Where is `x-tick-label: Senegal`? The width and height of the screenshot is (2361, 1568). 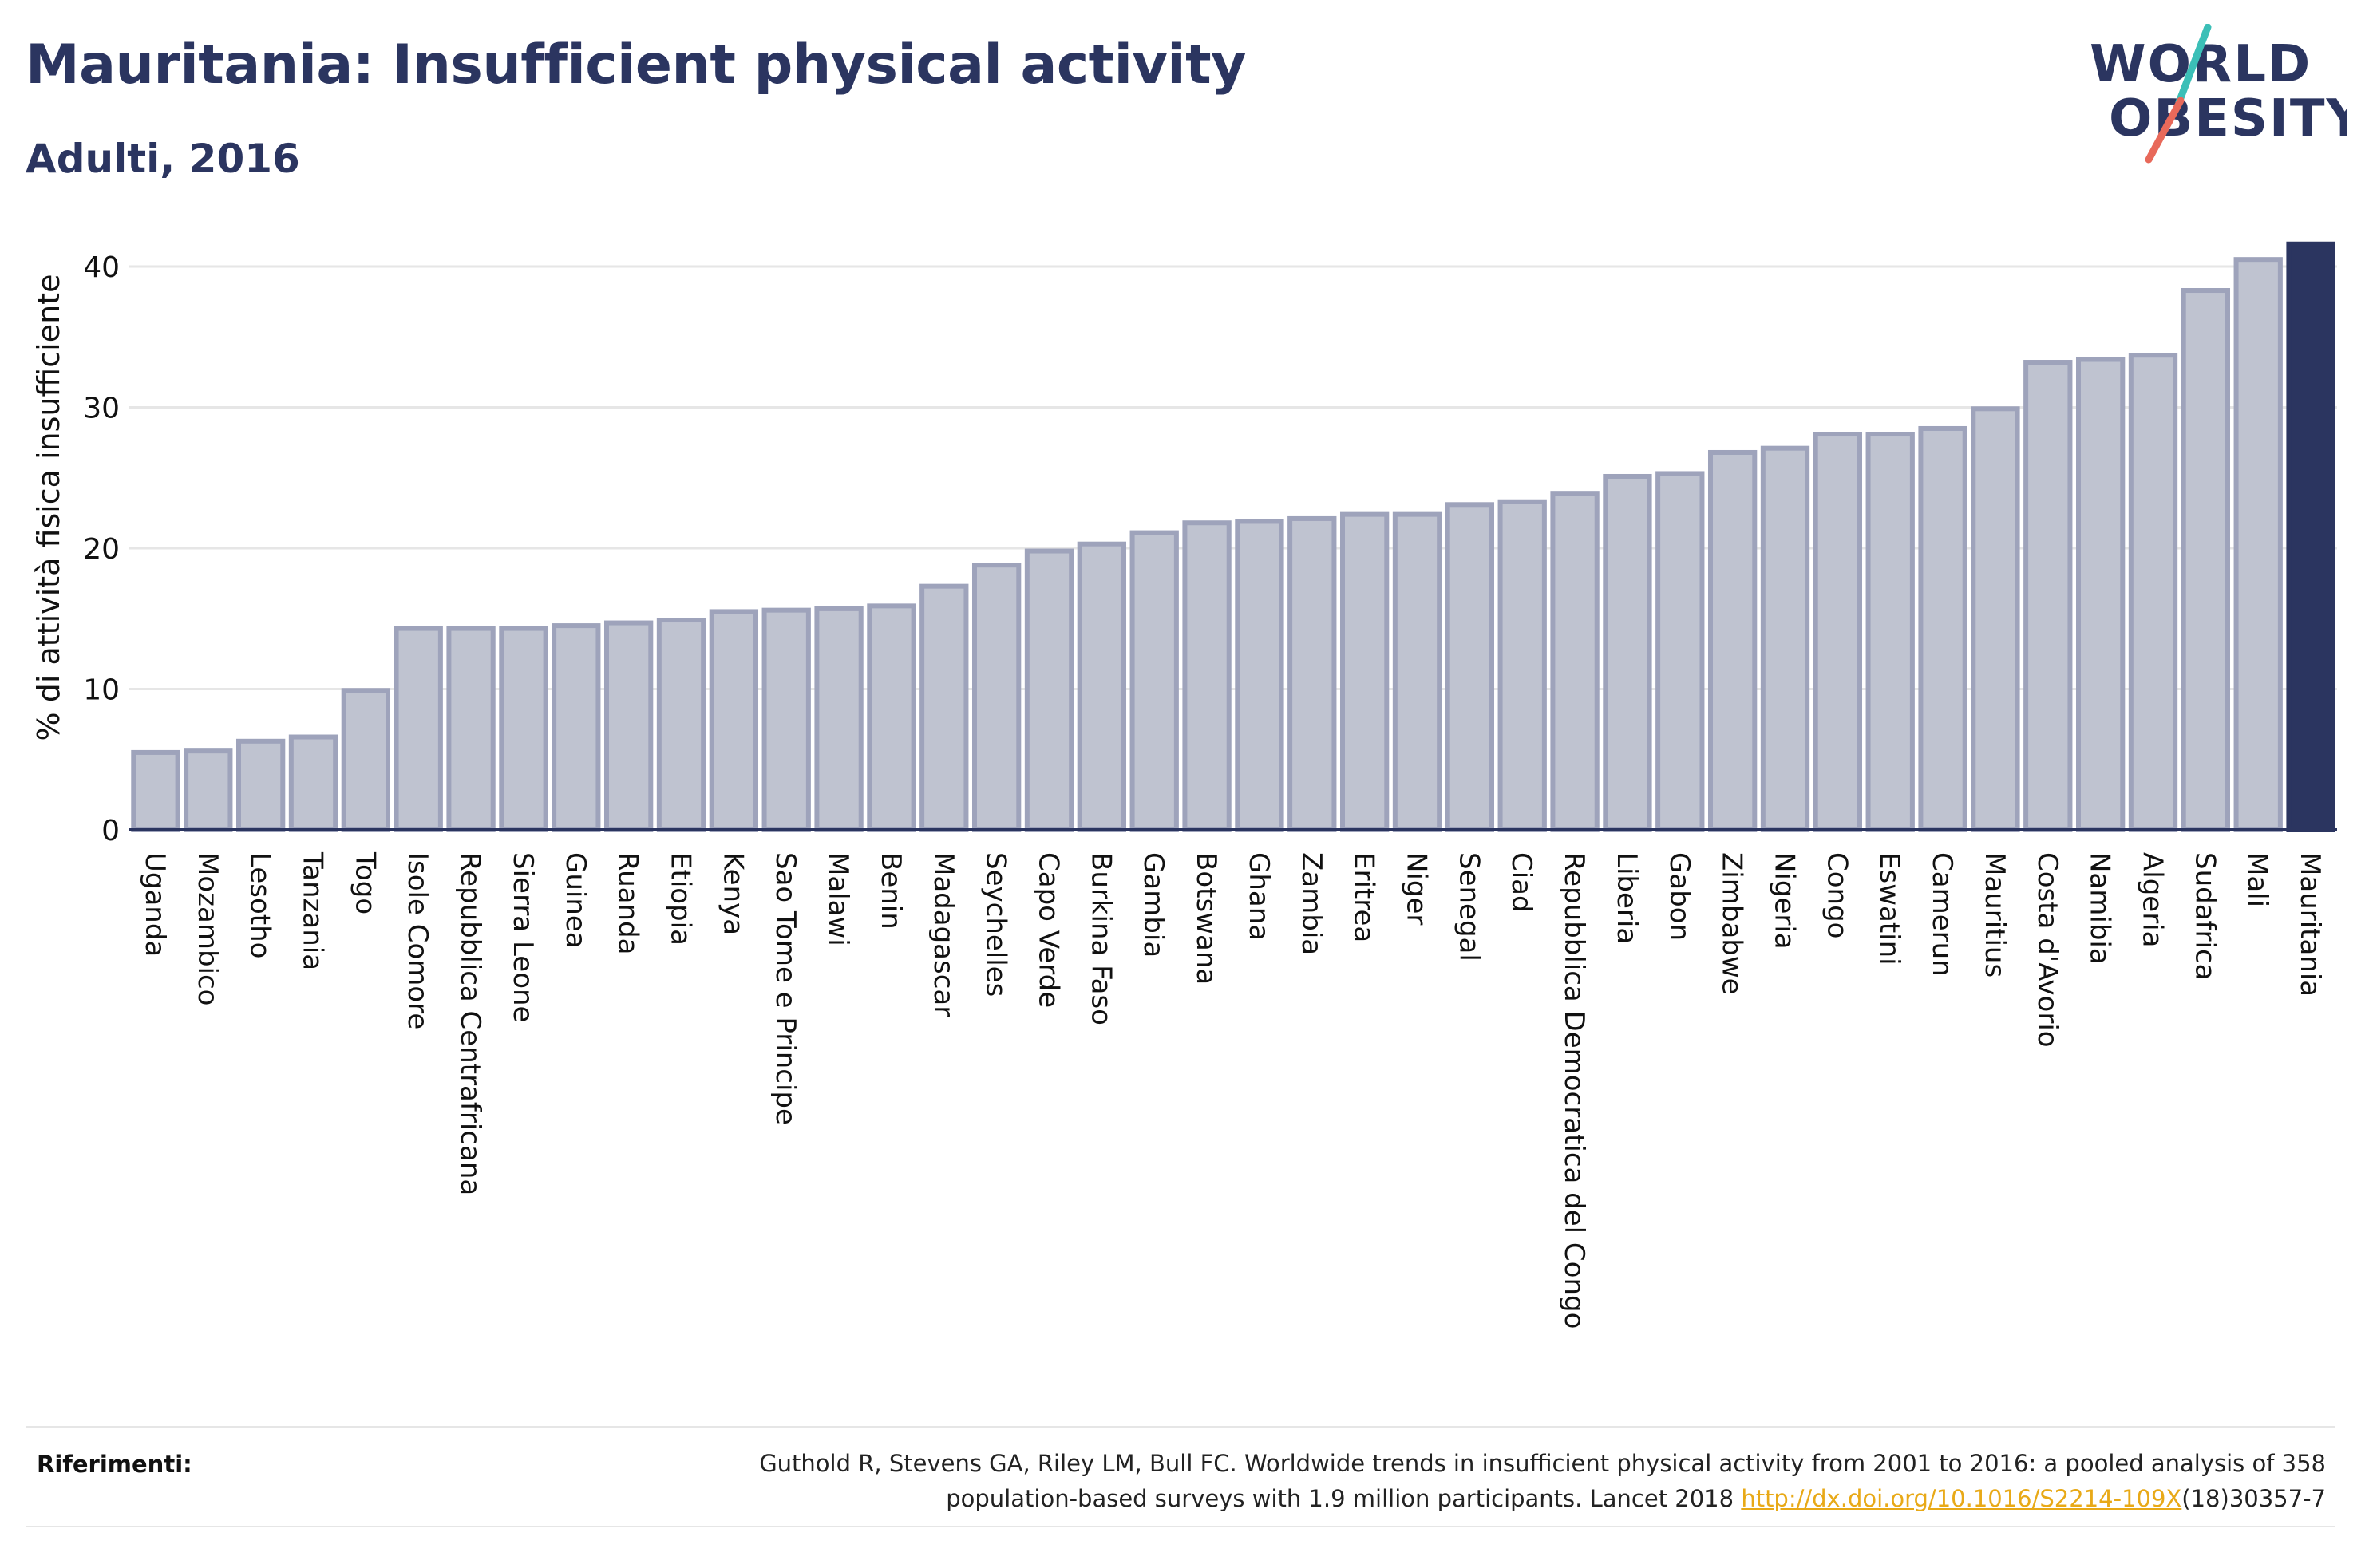 x-tick-label: Senegal is located at coordinates (1469, 907).